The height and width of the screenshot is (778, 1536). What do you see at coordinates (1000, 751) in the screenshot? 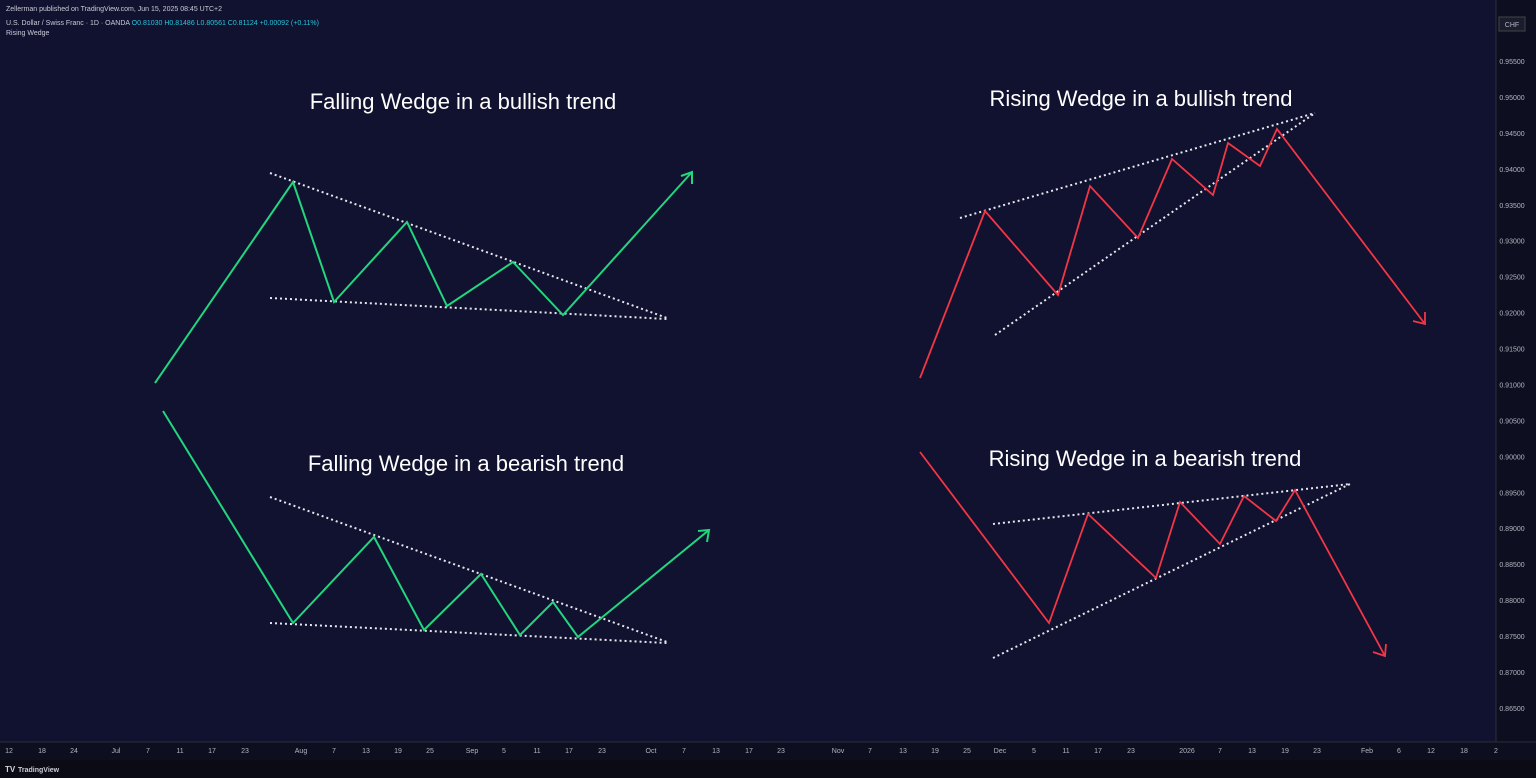
I see `time-label: Dec` at bounding box center [1000, 751].